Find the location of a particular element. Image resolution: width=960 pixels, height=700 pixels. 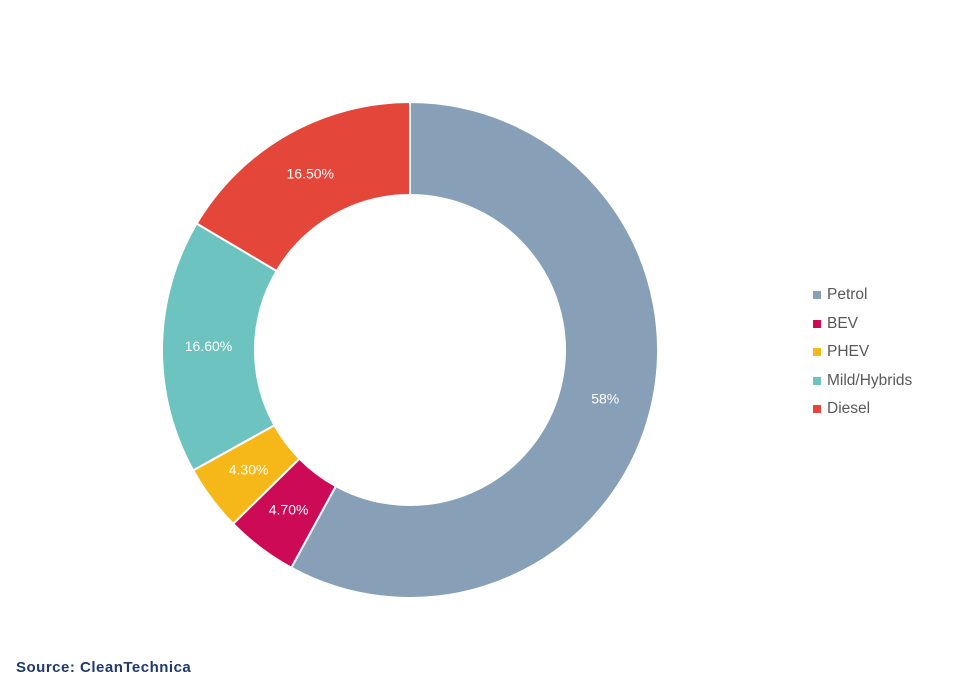

slice-diesel is located at coordinates (303, 186).